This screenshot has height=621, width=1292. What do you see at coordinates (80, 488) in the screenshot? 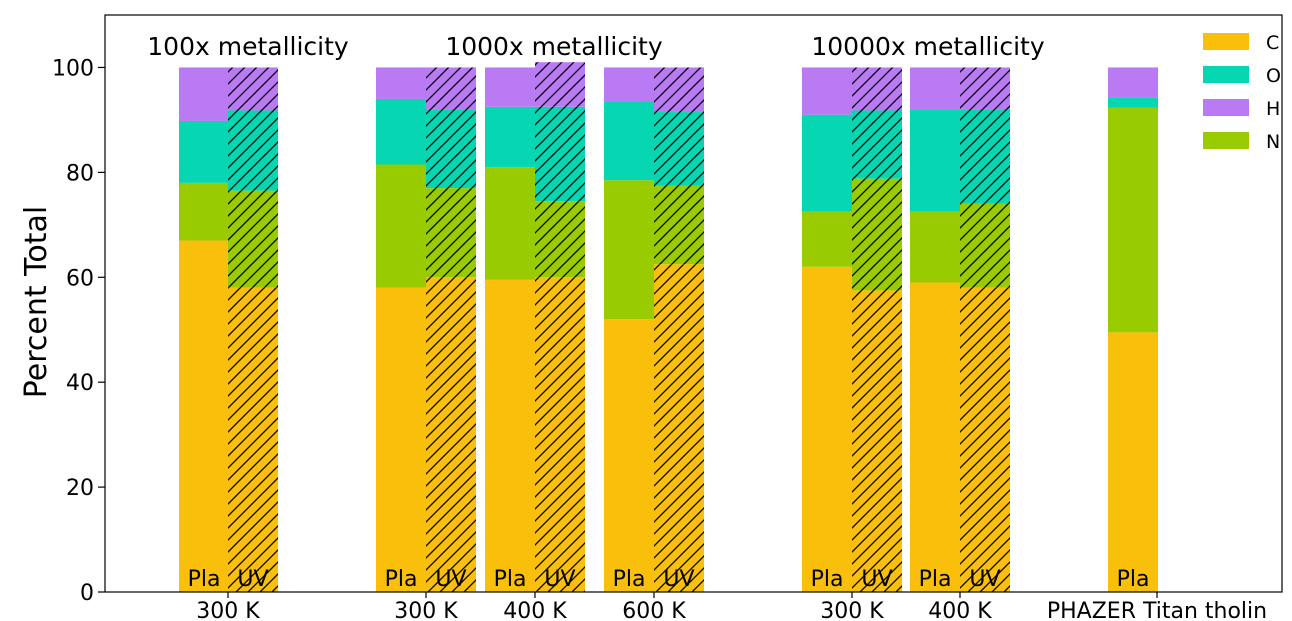
I see `y-tick-label: 20` at bounding box center [80, 488].